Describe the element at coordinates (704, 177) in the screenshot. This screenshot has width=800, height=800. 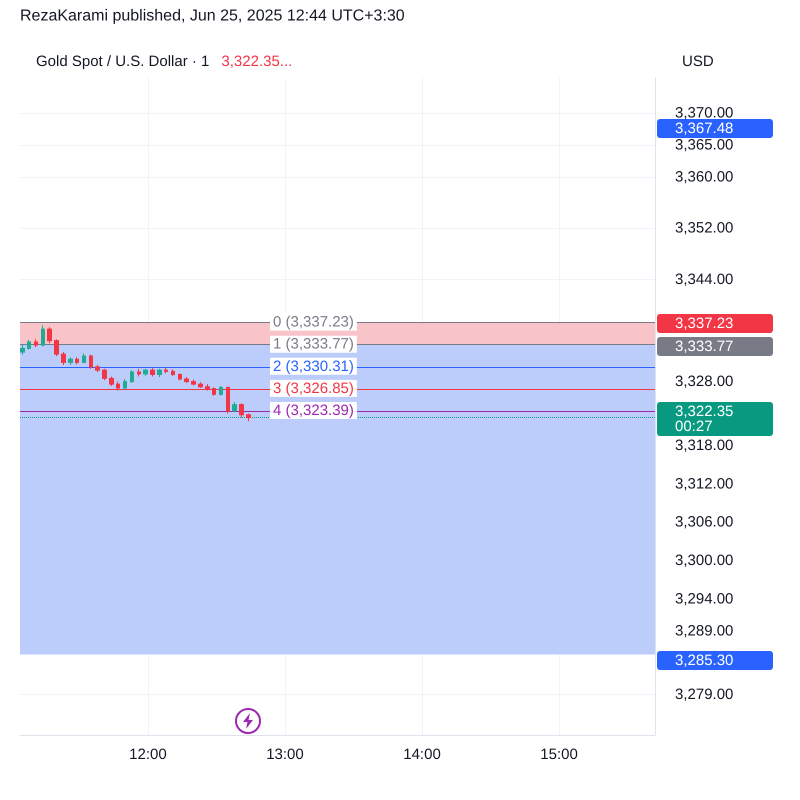
I see `y-tick-label: 3,360.00` at that location.